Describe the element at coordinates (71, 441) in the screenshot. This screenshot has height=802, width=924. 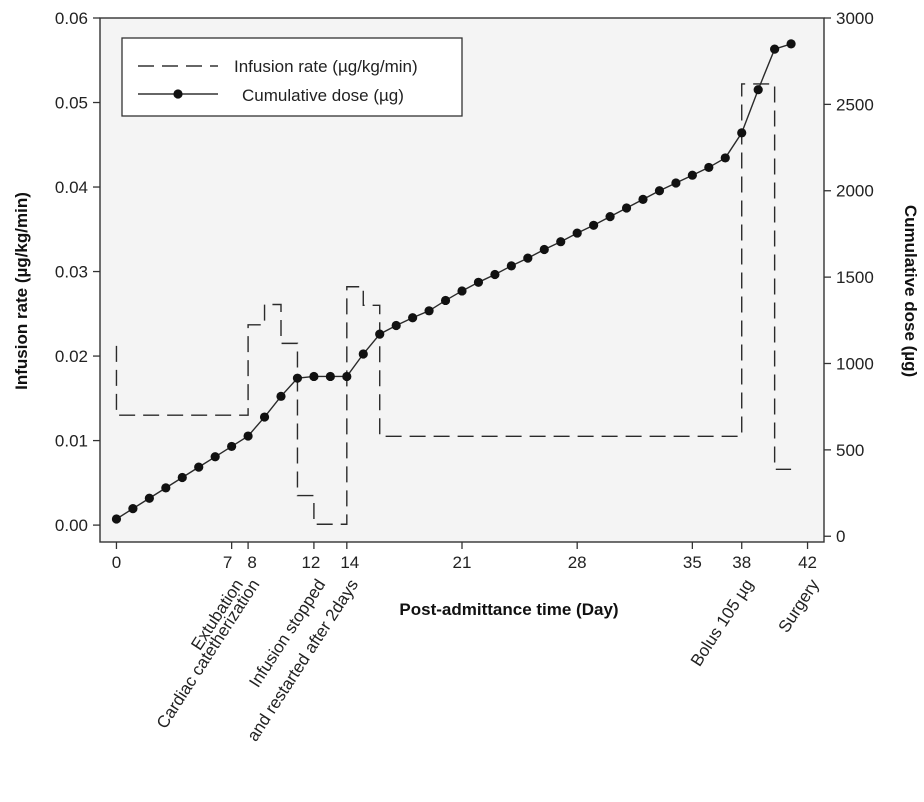
I see `y-left-tick-label: 0.01` at that location.